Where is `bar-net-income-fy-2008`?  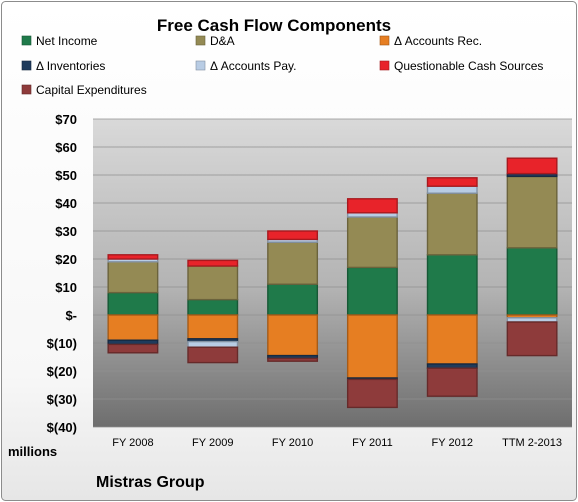 bar-net-income-fy-2008 is located at coordinates (133, 303).